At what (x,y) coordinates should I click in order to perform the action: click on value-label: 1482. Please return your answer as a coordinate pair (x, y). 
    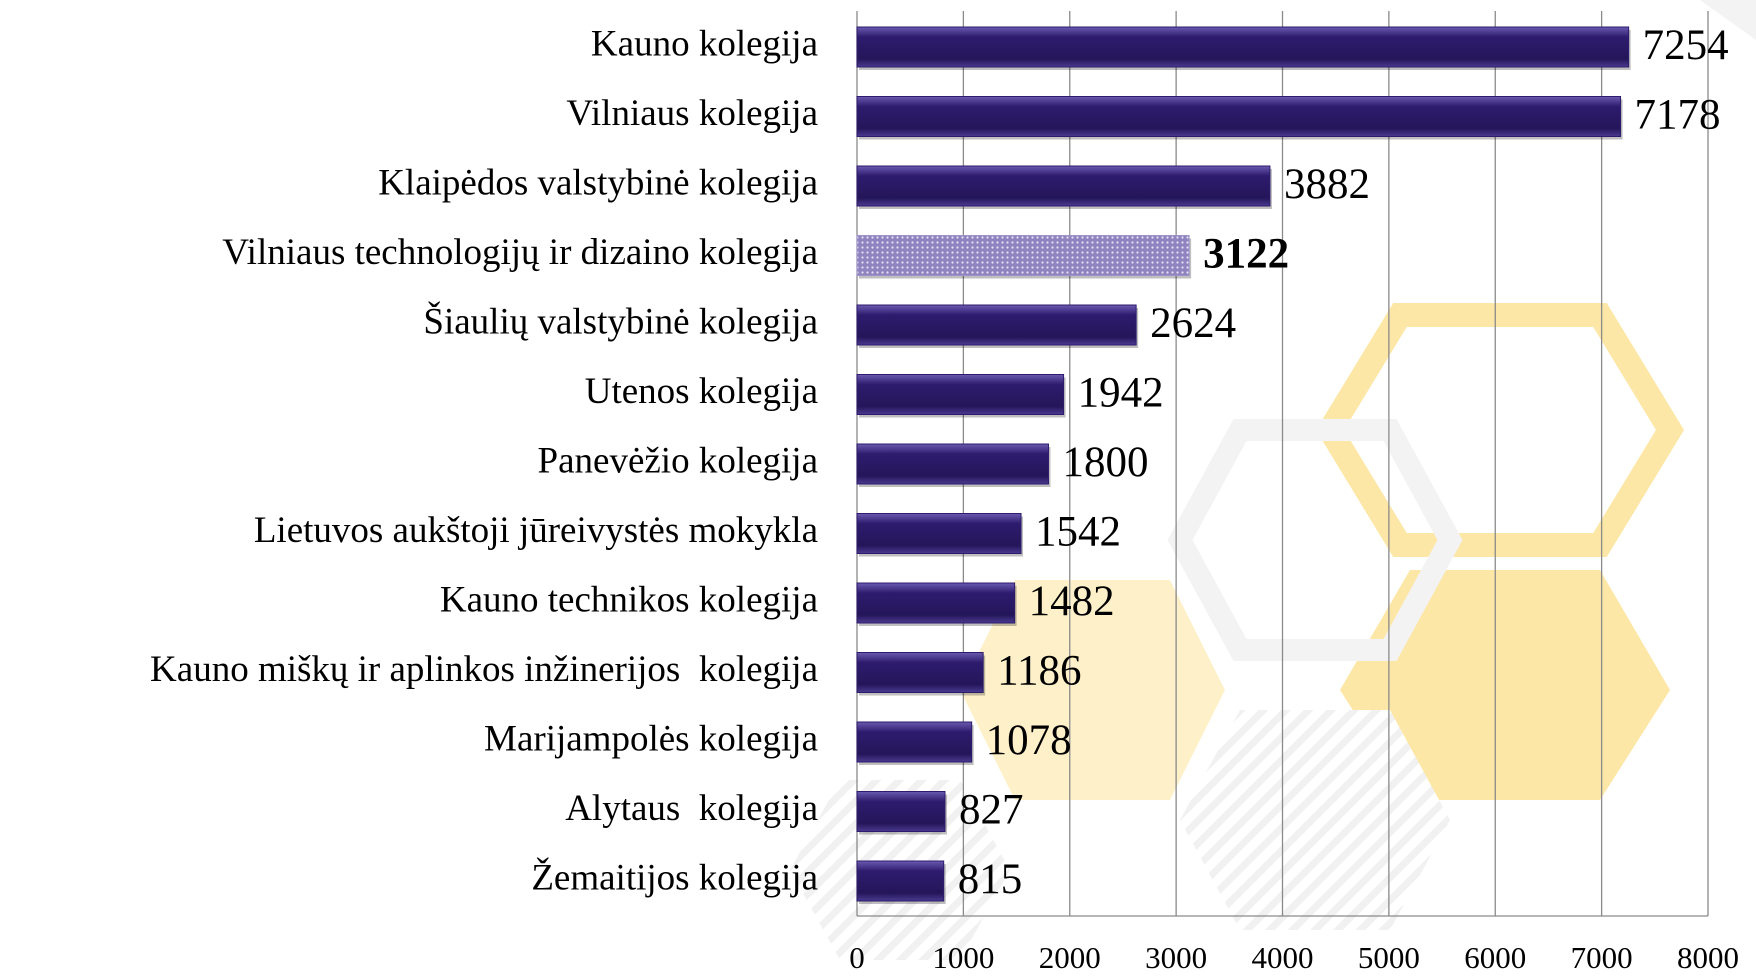
    Looking at the image, I should click on (1072, 601).